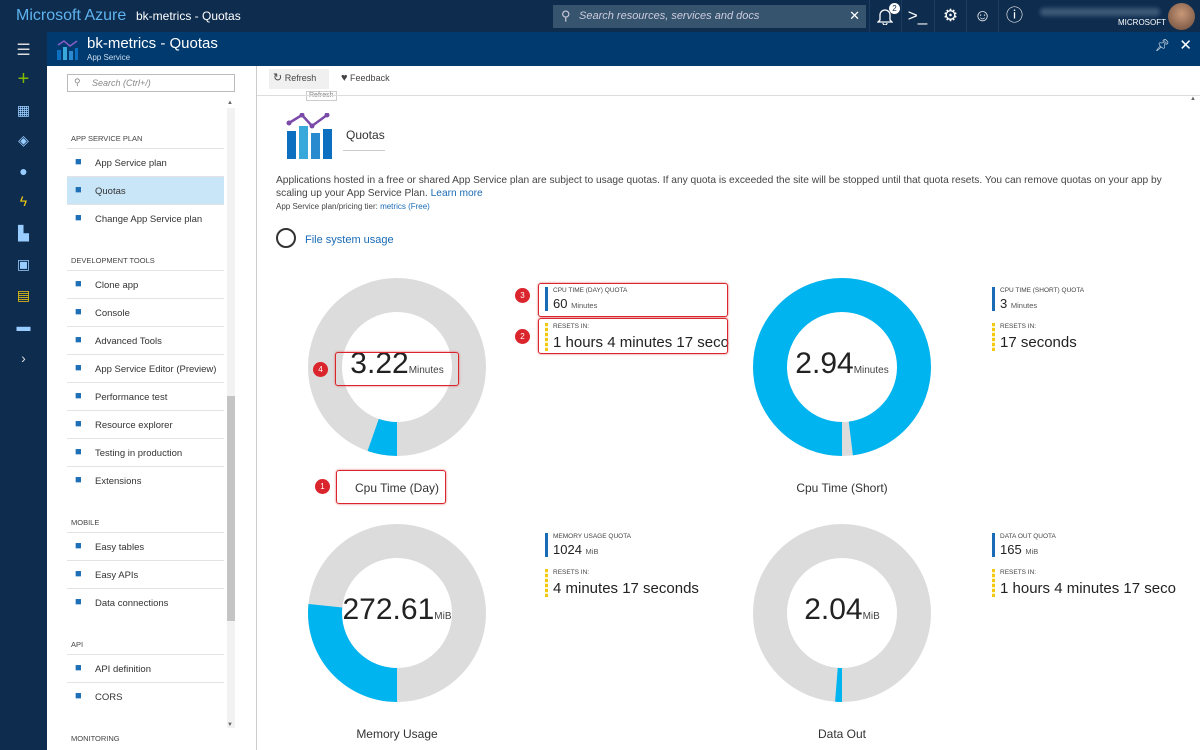 This screenshot has width=1200, height=750. I want to click on terminal-icon: >_, so click(917, 15).